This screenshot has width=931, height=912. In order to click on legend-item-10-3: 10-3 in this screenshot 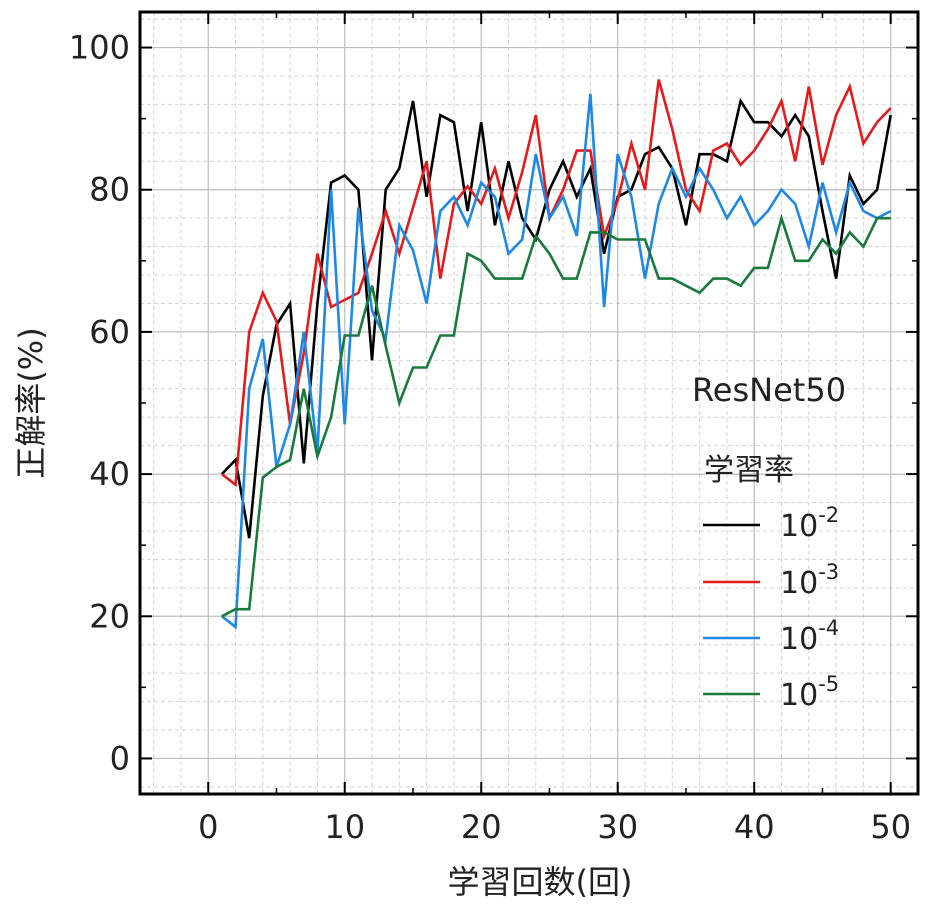, I will do `click(771, 580)`.